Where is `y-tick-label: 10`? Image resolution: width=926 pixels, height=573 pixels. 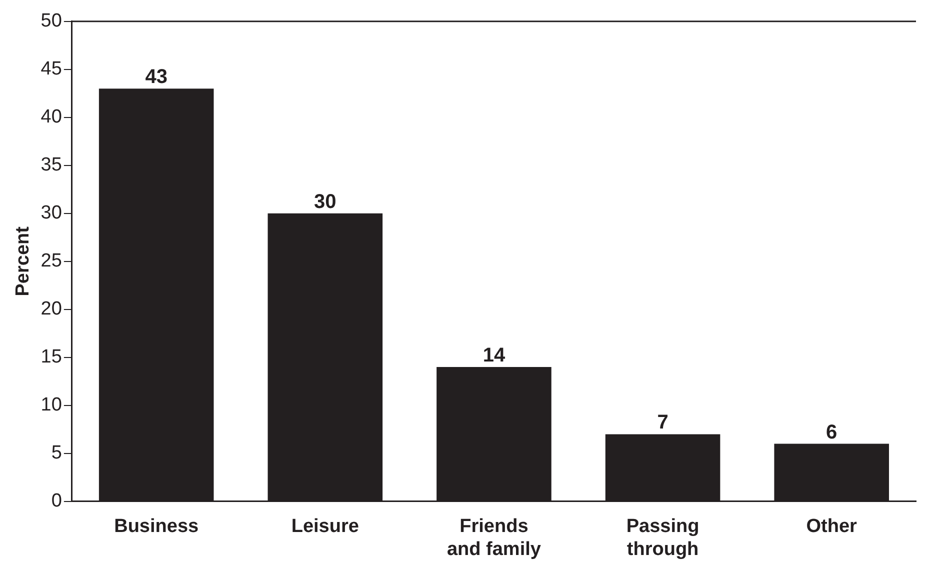
y-tick-label: 10 is located at coordinates (51, 405).